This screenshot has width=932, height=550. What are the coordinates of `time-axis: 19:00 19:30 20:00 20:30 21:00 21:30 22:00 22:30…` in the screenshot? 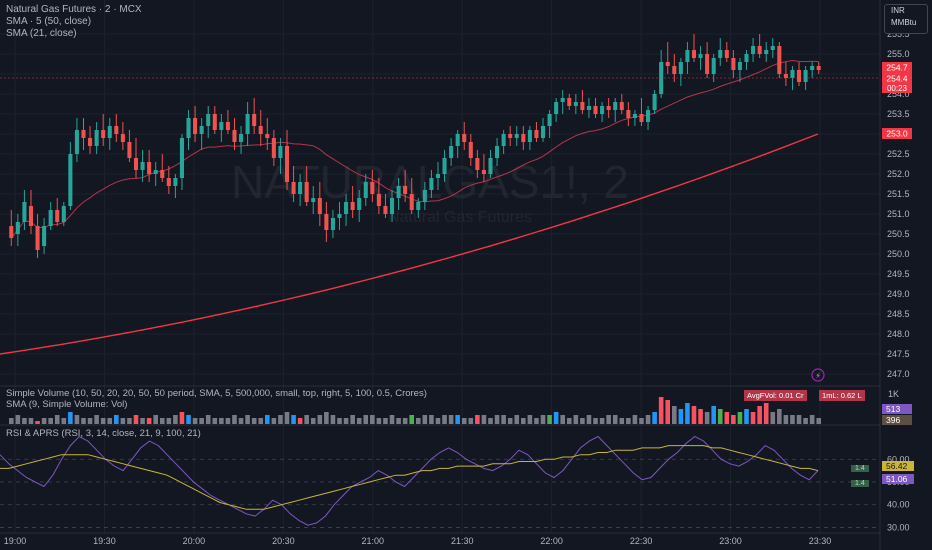 It's located at (418, 541).